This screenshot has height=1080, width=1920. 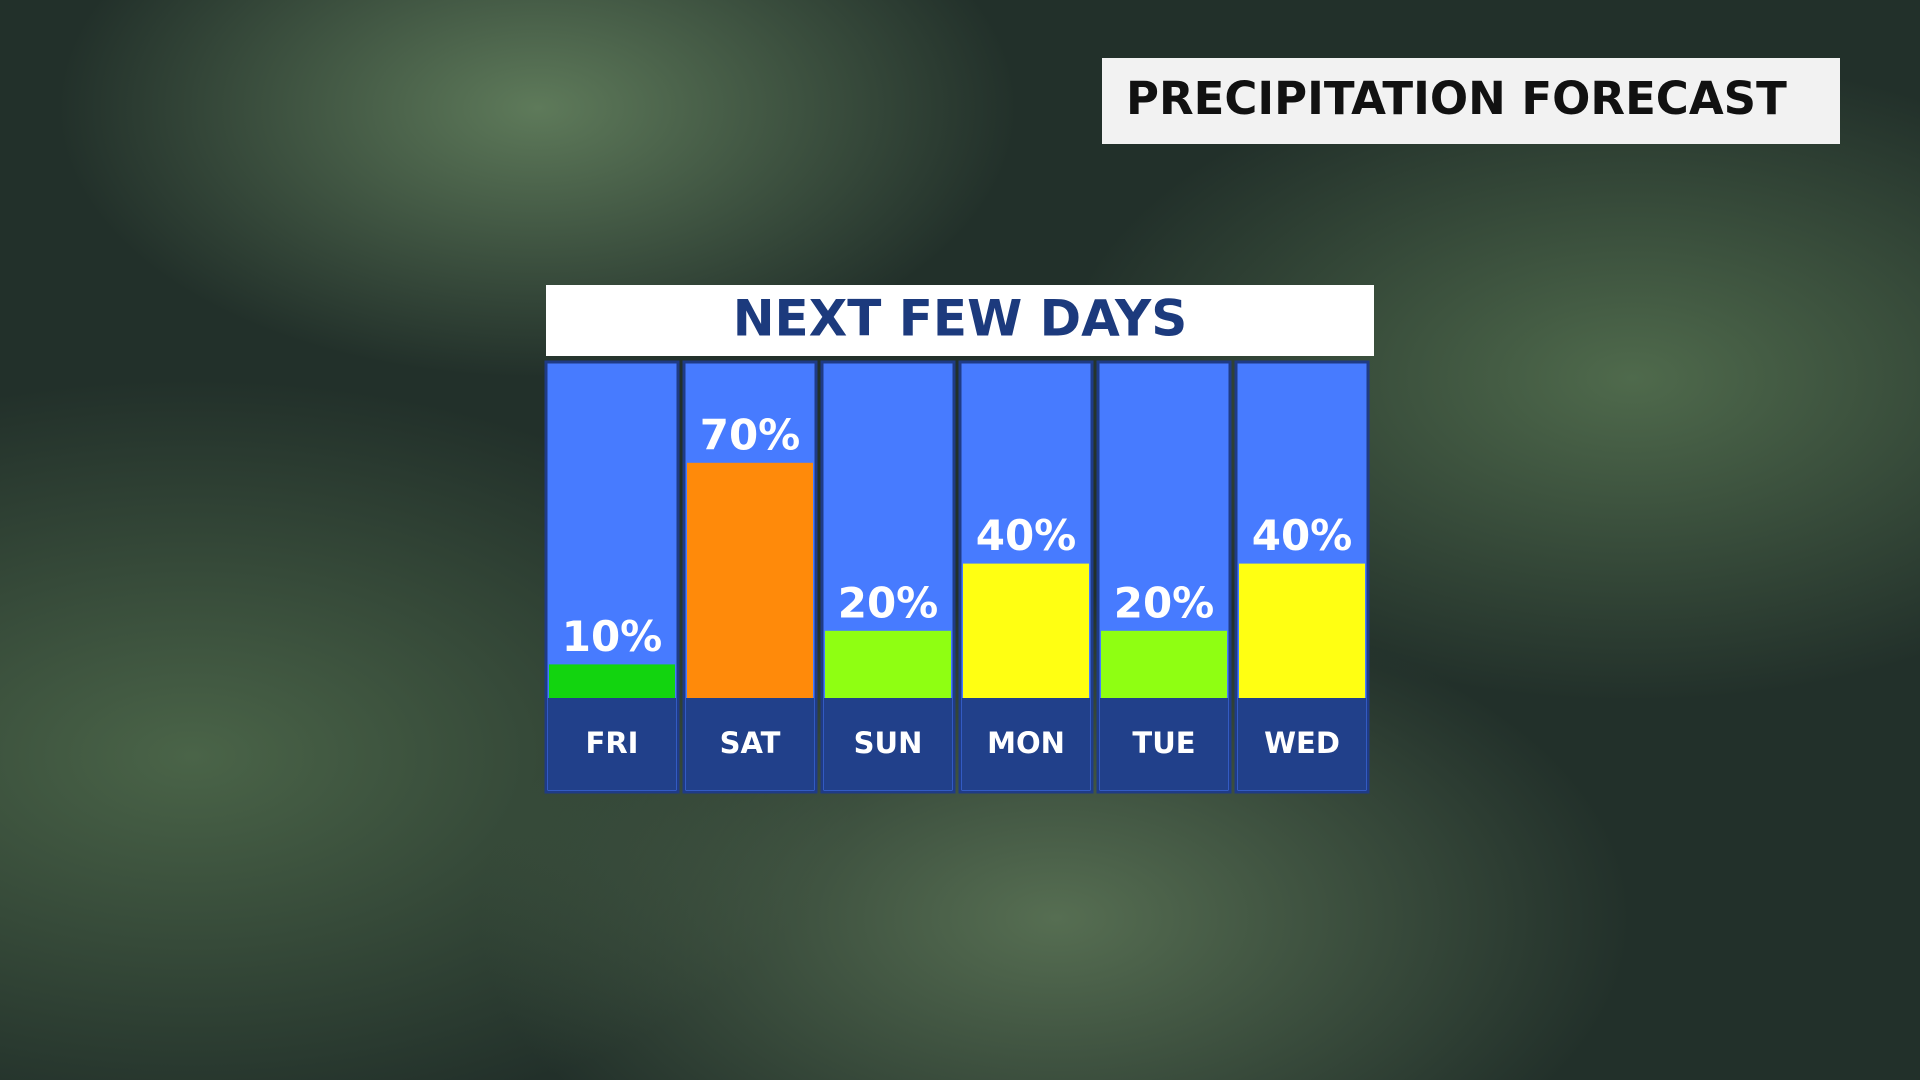 I want to click on header-box, so click(x=1471, y=101).